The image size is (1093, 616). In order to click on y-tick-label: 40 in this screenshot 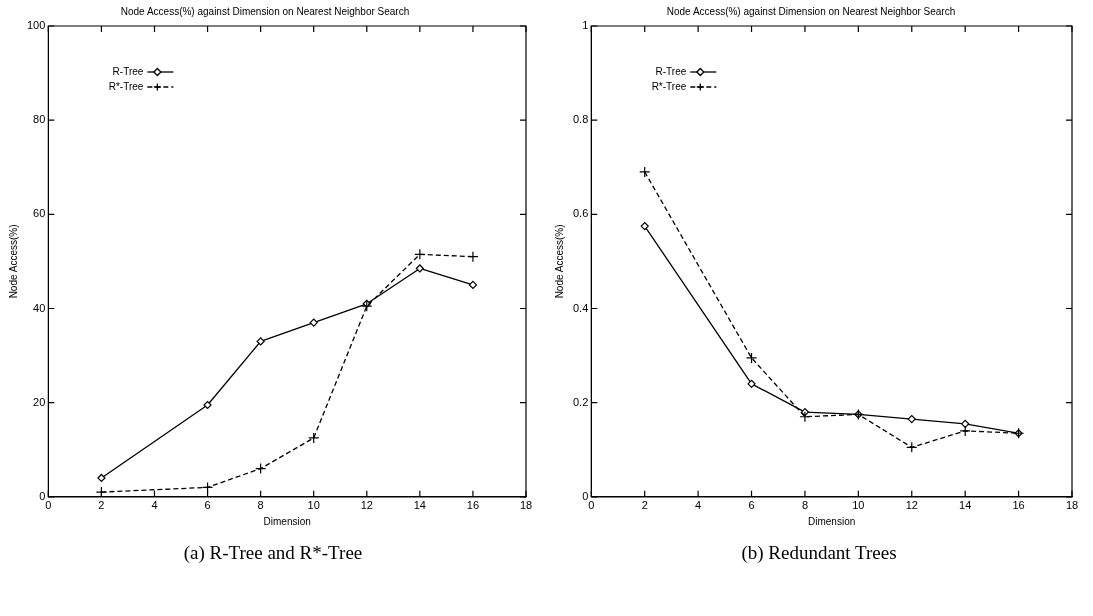, I will do `click(39, 307)`.